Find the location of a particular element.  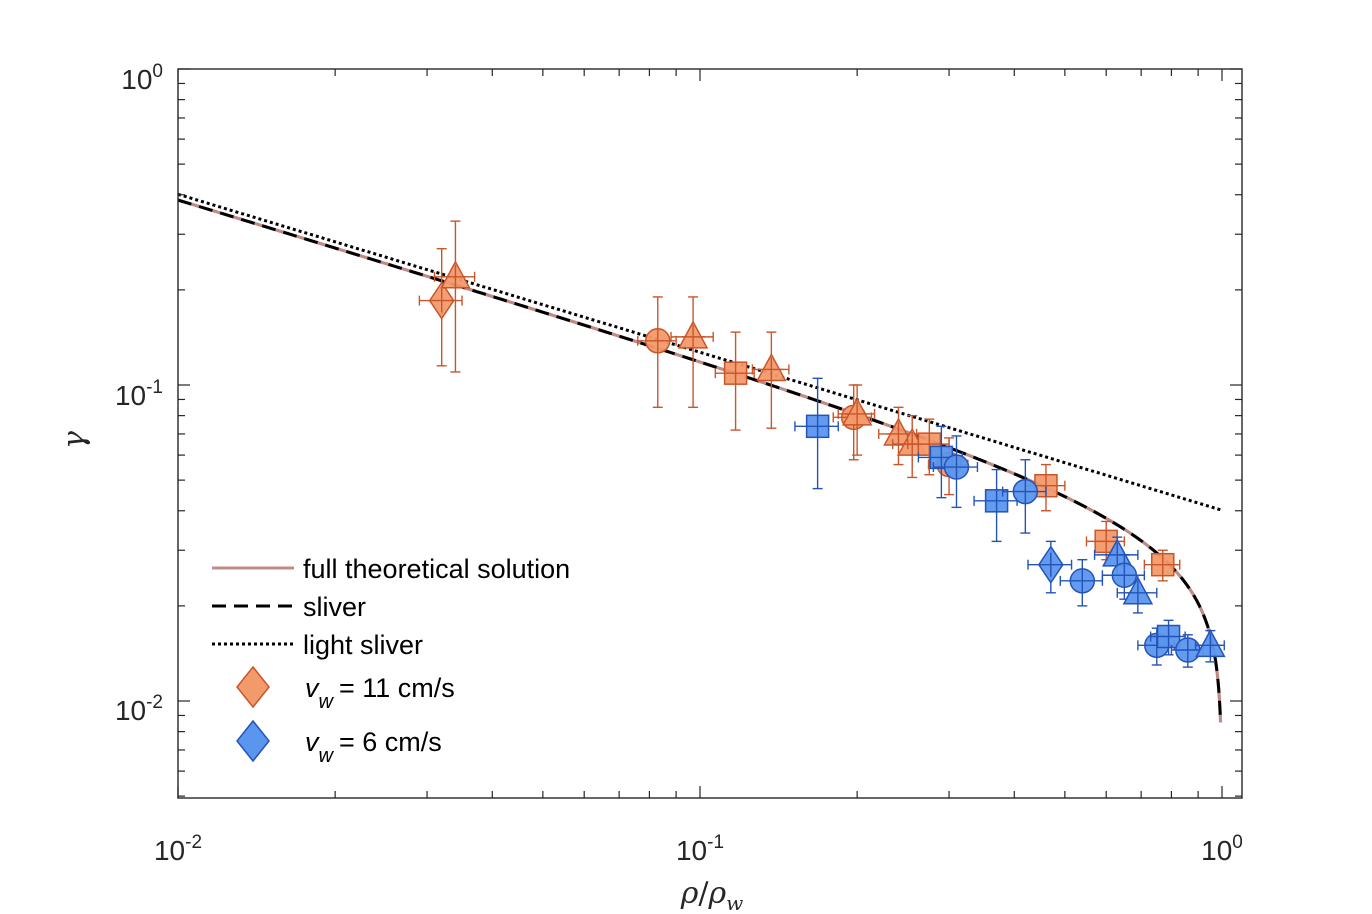

legend-label-light-sliver: light sliver is located at coordinates (363, 645).